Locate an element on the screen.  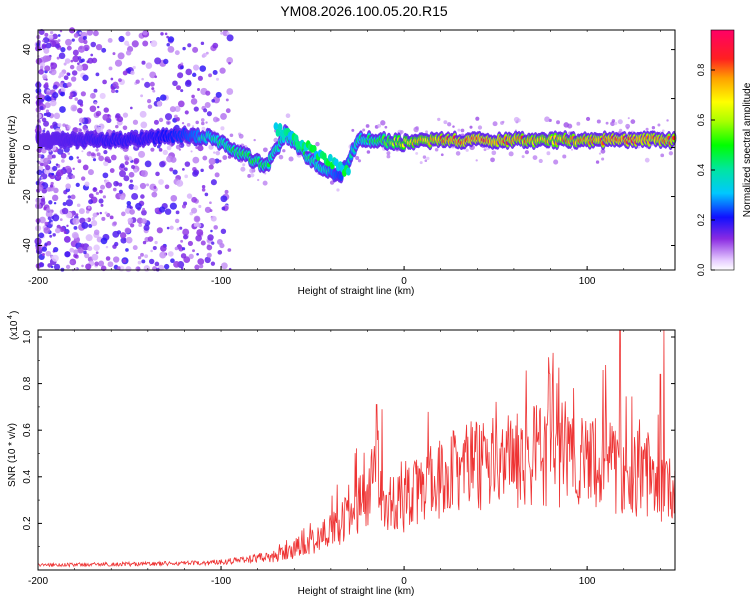
snr-multiplier-close: ) is located at coordinates (14, 312).